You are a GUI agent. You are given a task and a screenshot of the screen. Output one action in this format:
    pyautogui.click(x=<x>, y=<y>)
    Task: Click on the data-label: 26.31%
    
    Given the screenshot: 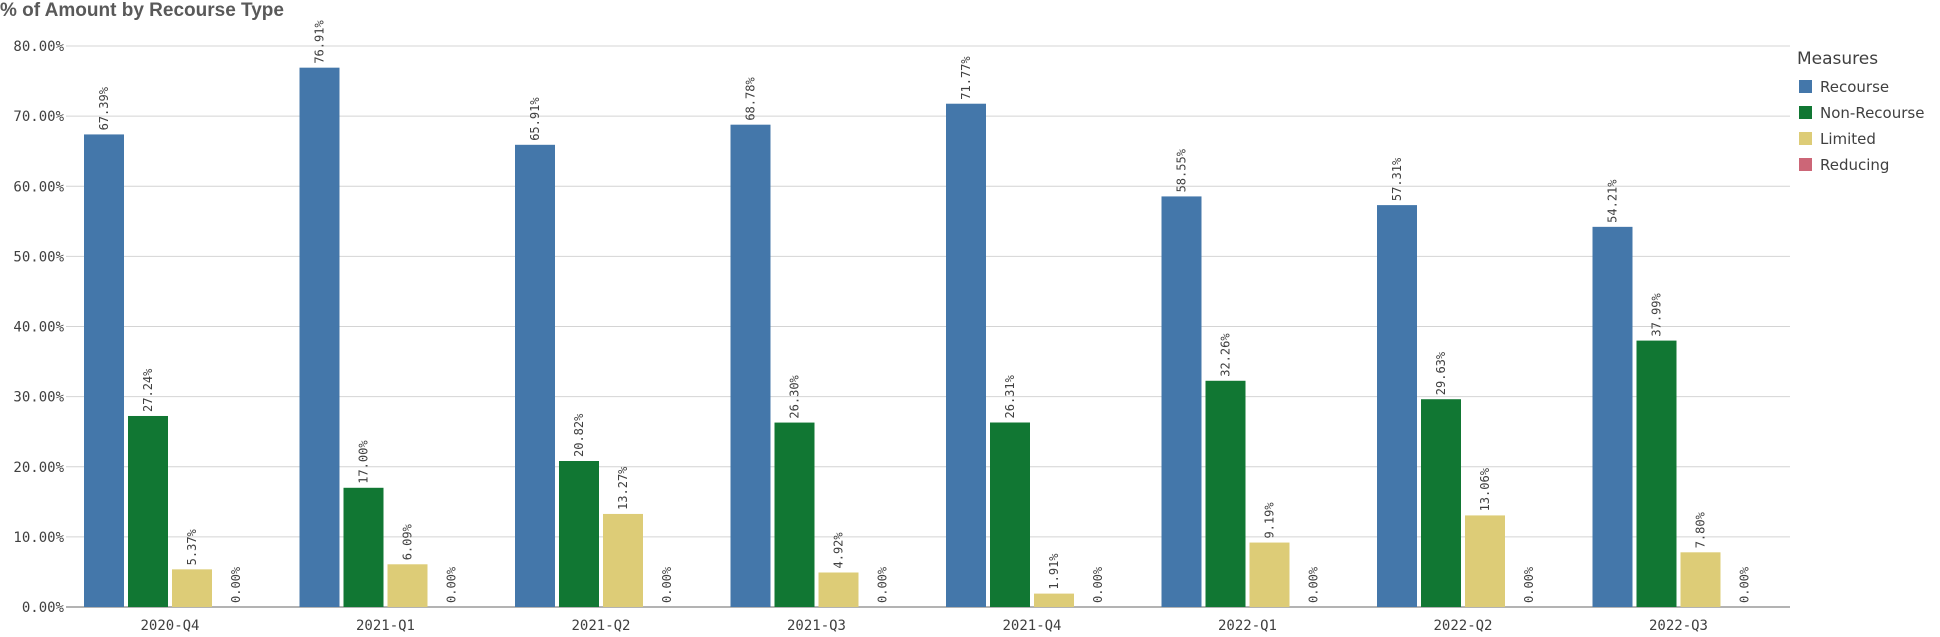 What is the action you would take?
    pyautogui.click(x=1010, y=396)
    